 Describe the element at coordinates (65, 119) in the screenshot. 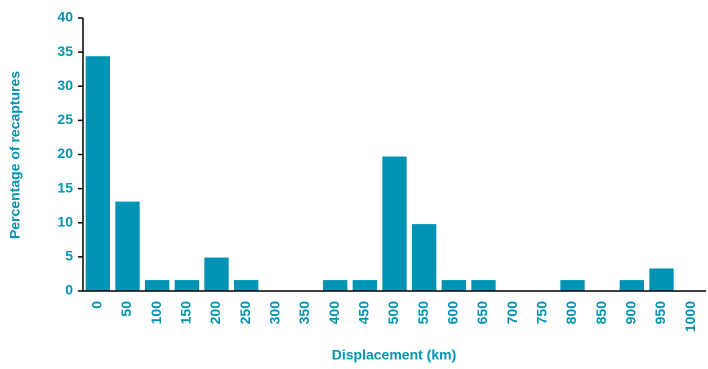

I see `y-tick-label: 25` at that location.